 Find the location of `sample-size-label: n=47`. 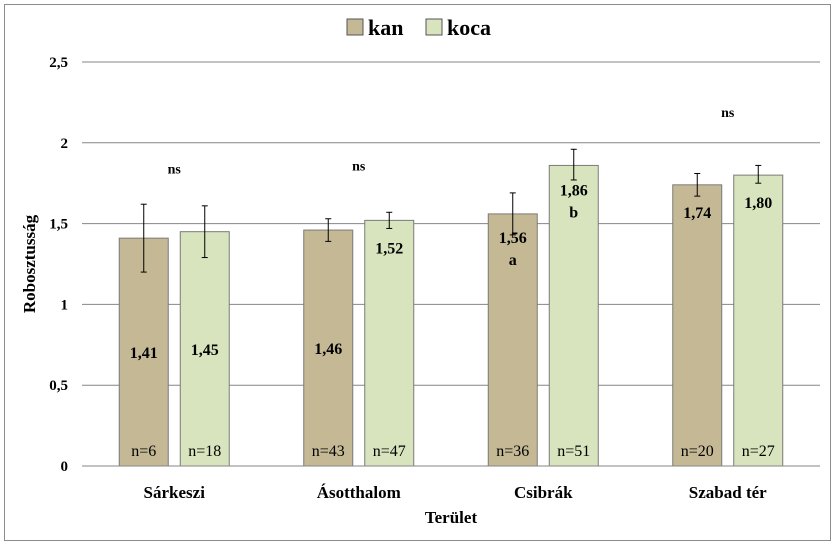

sample-size-label: n=47 is located at coordinates (389, 451).